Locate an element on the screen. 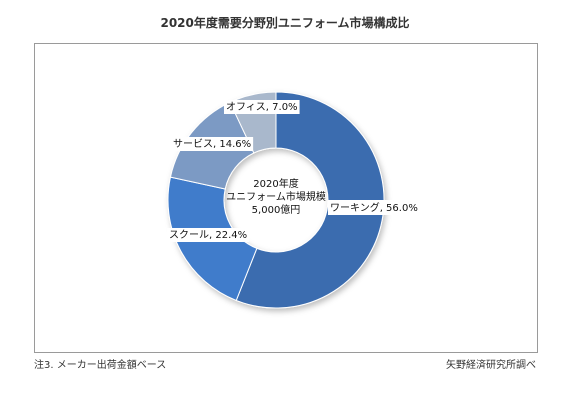 The height and width of the screenshot is (400, 570). label-office-bg is located at coordinates (262, 107).